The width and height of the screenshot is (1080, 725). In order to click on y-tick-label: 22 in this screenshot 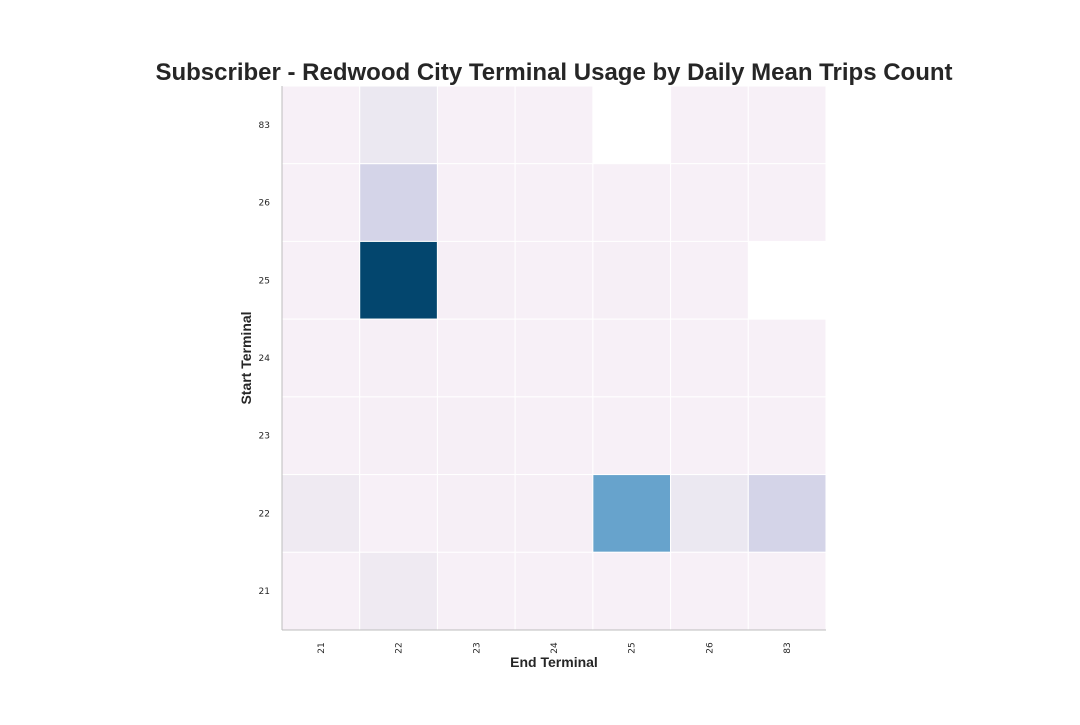, I will do `click(264, 514)`.